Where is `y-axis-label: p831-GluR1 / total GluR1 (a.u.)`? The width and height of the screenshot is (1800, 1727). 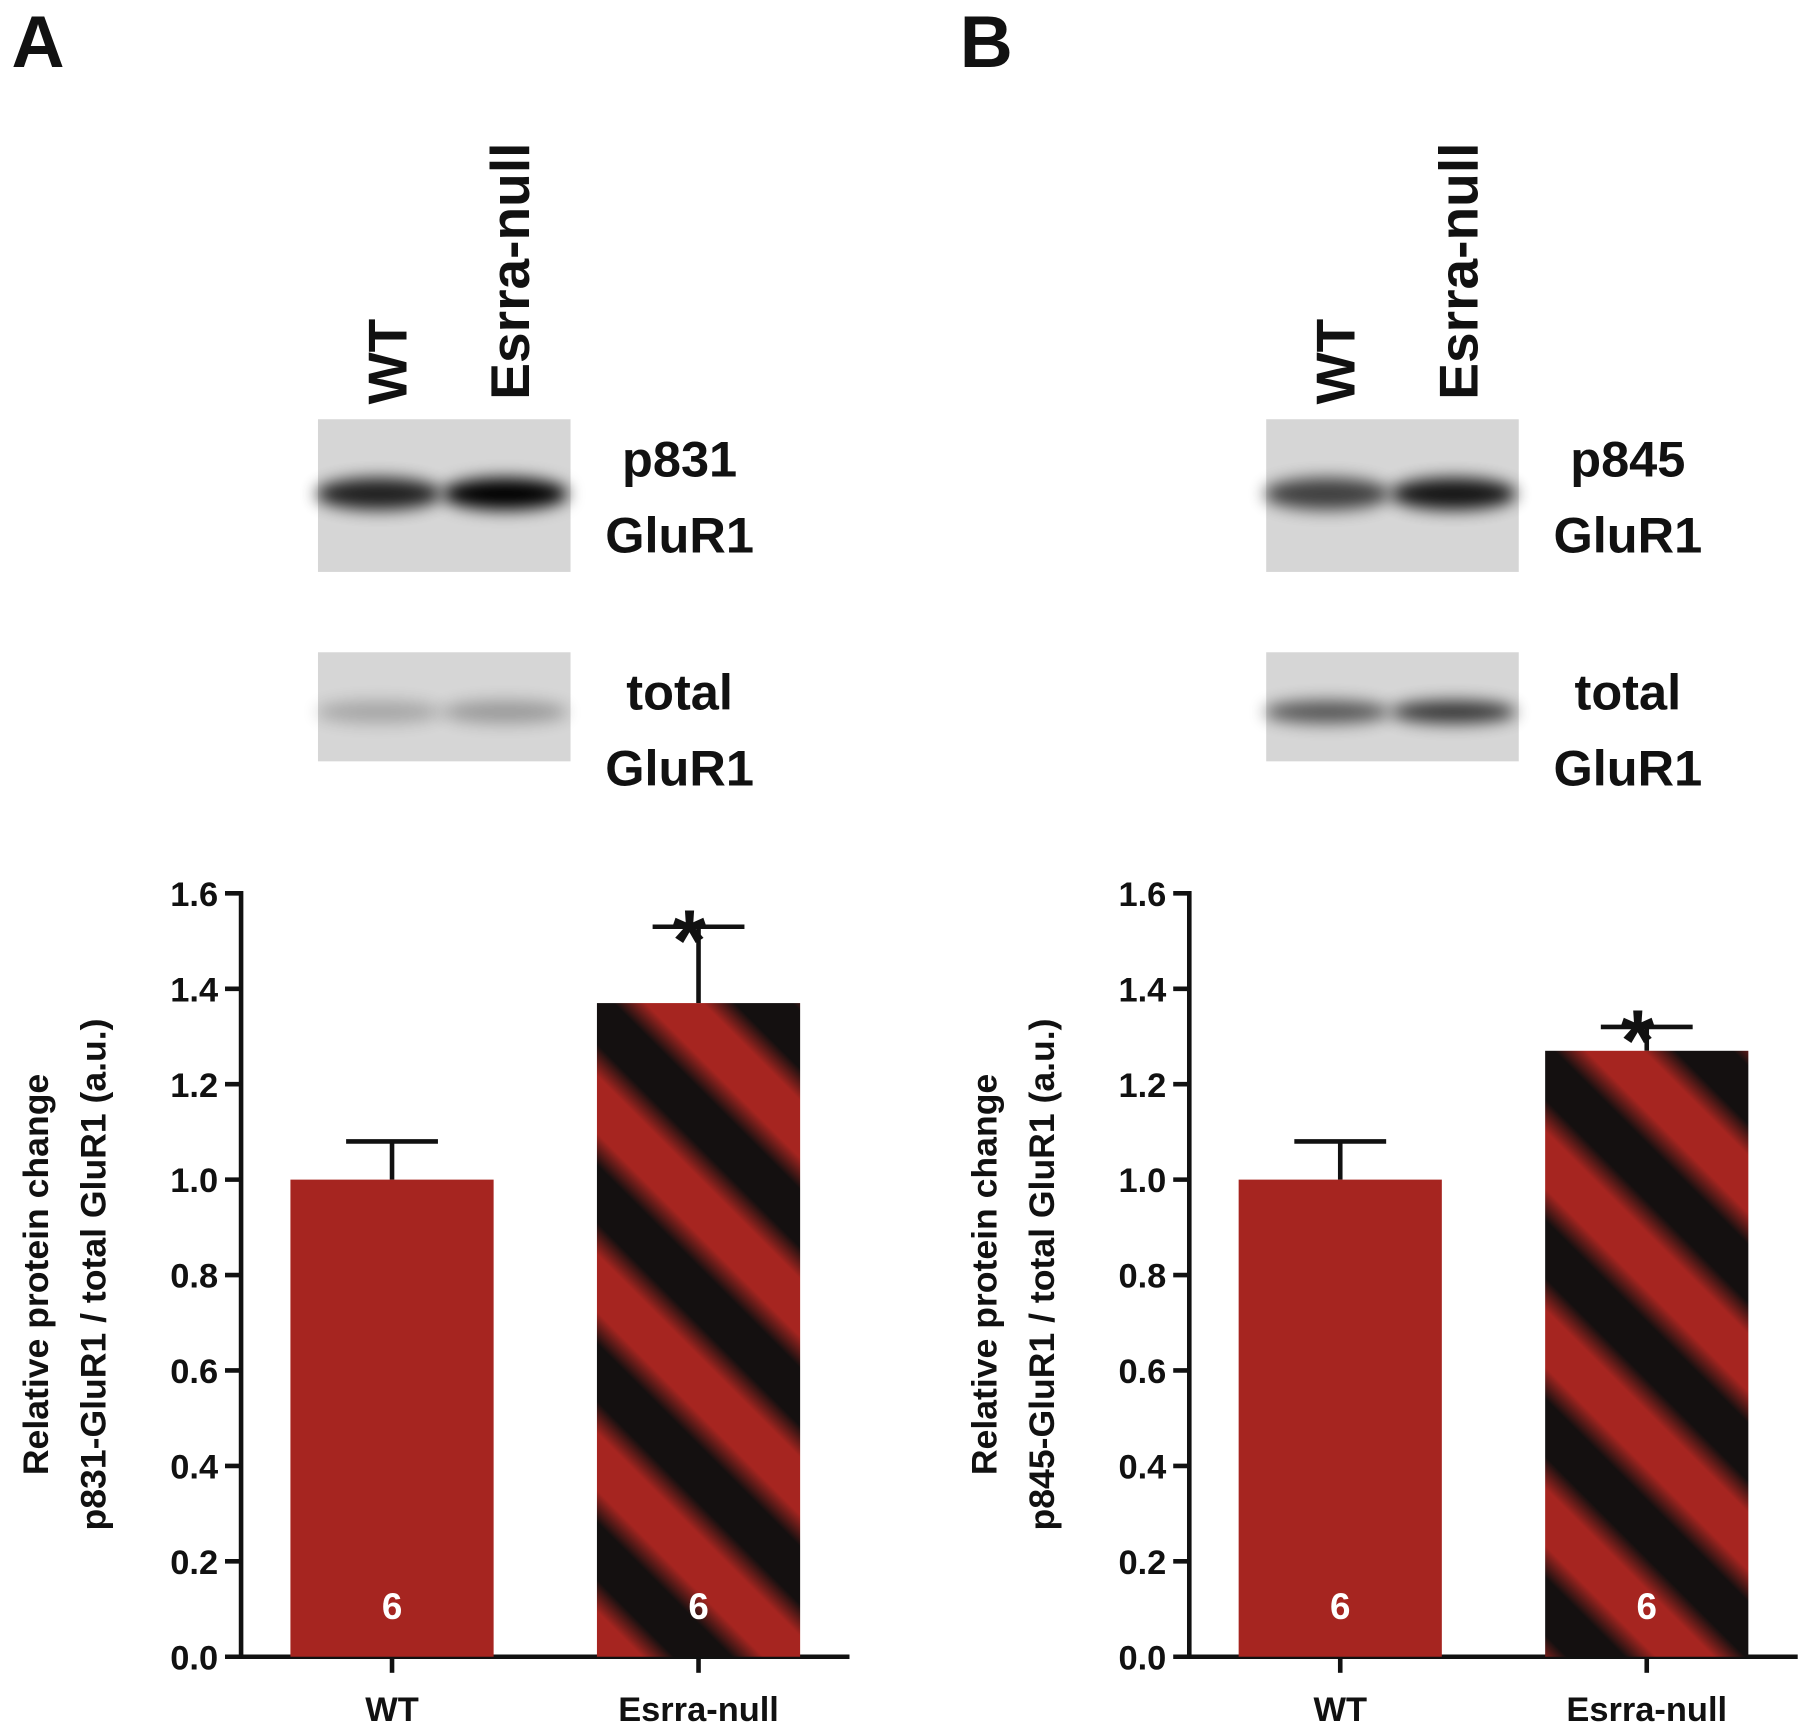 y-axis-label: p831-GluR1 / total GluR1 (a.u.) is located at coordinates (94, 1274).